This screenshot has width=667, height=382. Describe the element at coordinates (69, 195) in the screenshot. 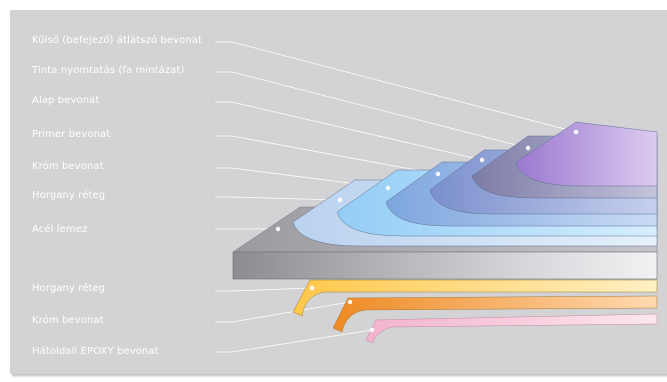

I see `label-zinc: Horgany réteg` at that location.